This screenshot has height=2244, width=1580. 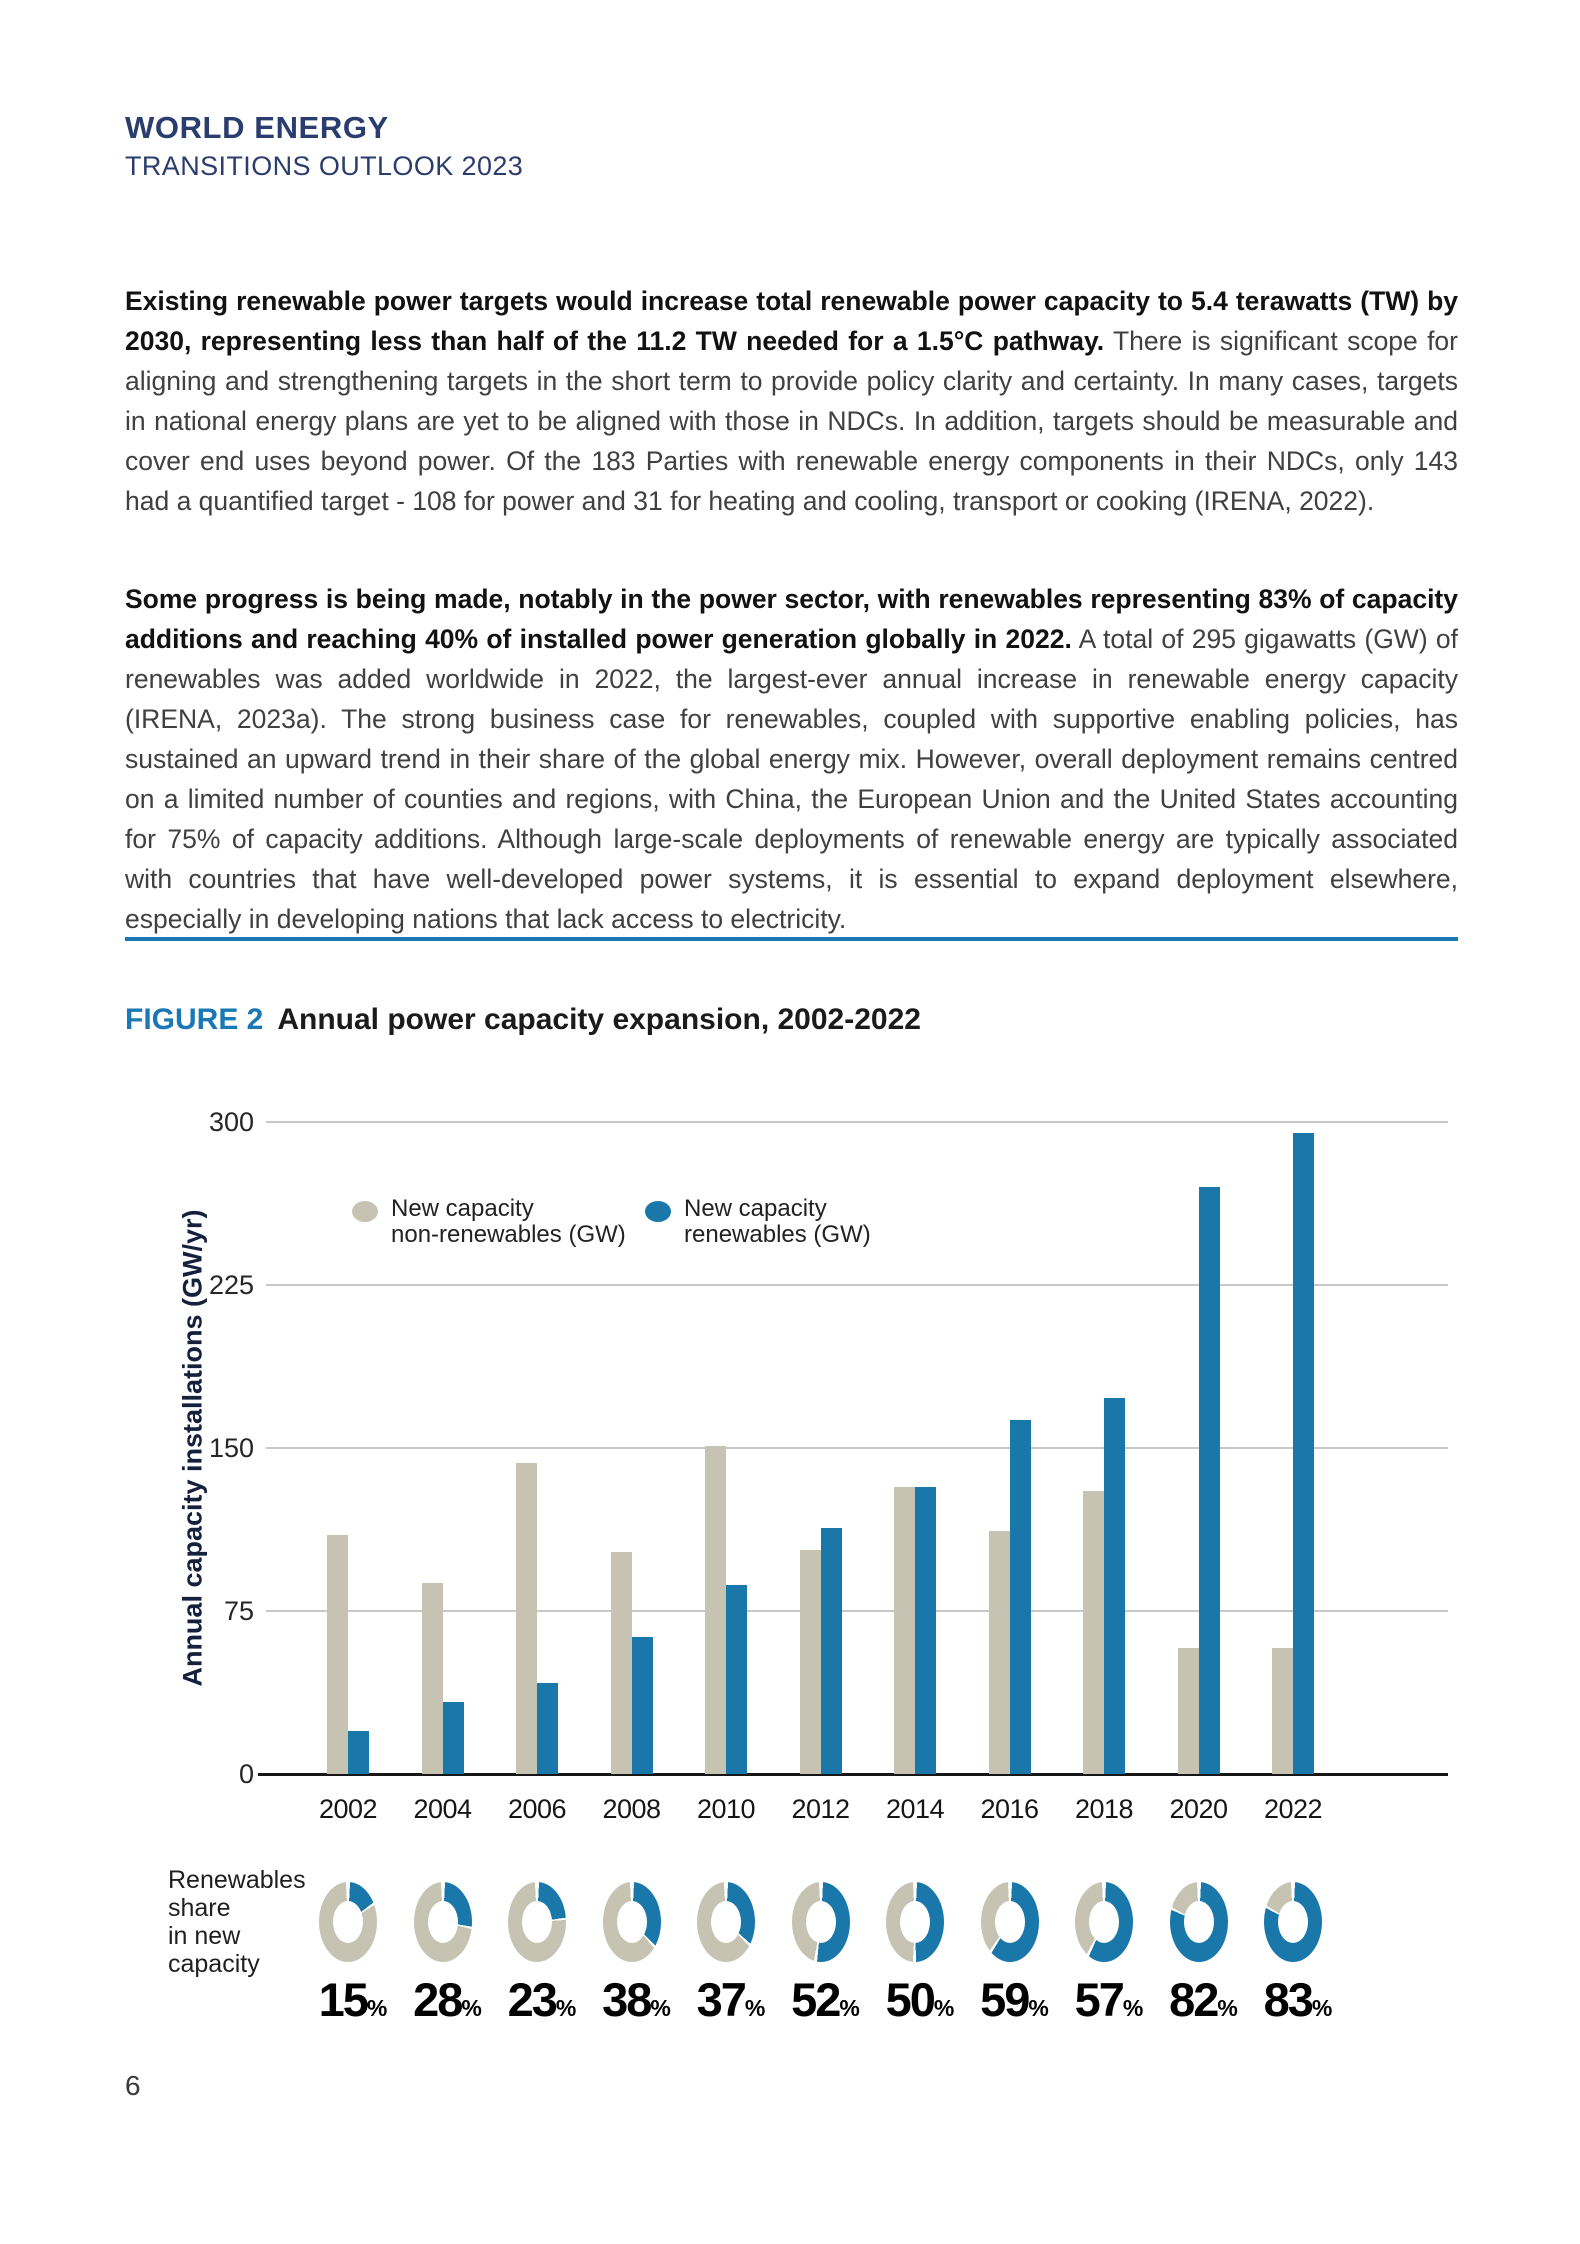 What do you see at coordinates (642, 1705) in the screenshot?
I see `bar-renewables-2008` at bounding box center [642, 1705].